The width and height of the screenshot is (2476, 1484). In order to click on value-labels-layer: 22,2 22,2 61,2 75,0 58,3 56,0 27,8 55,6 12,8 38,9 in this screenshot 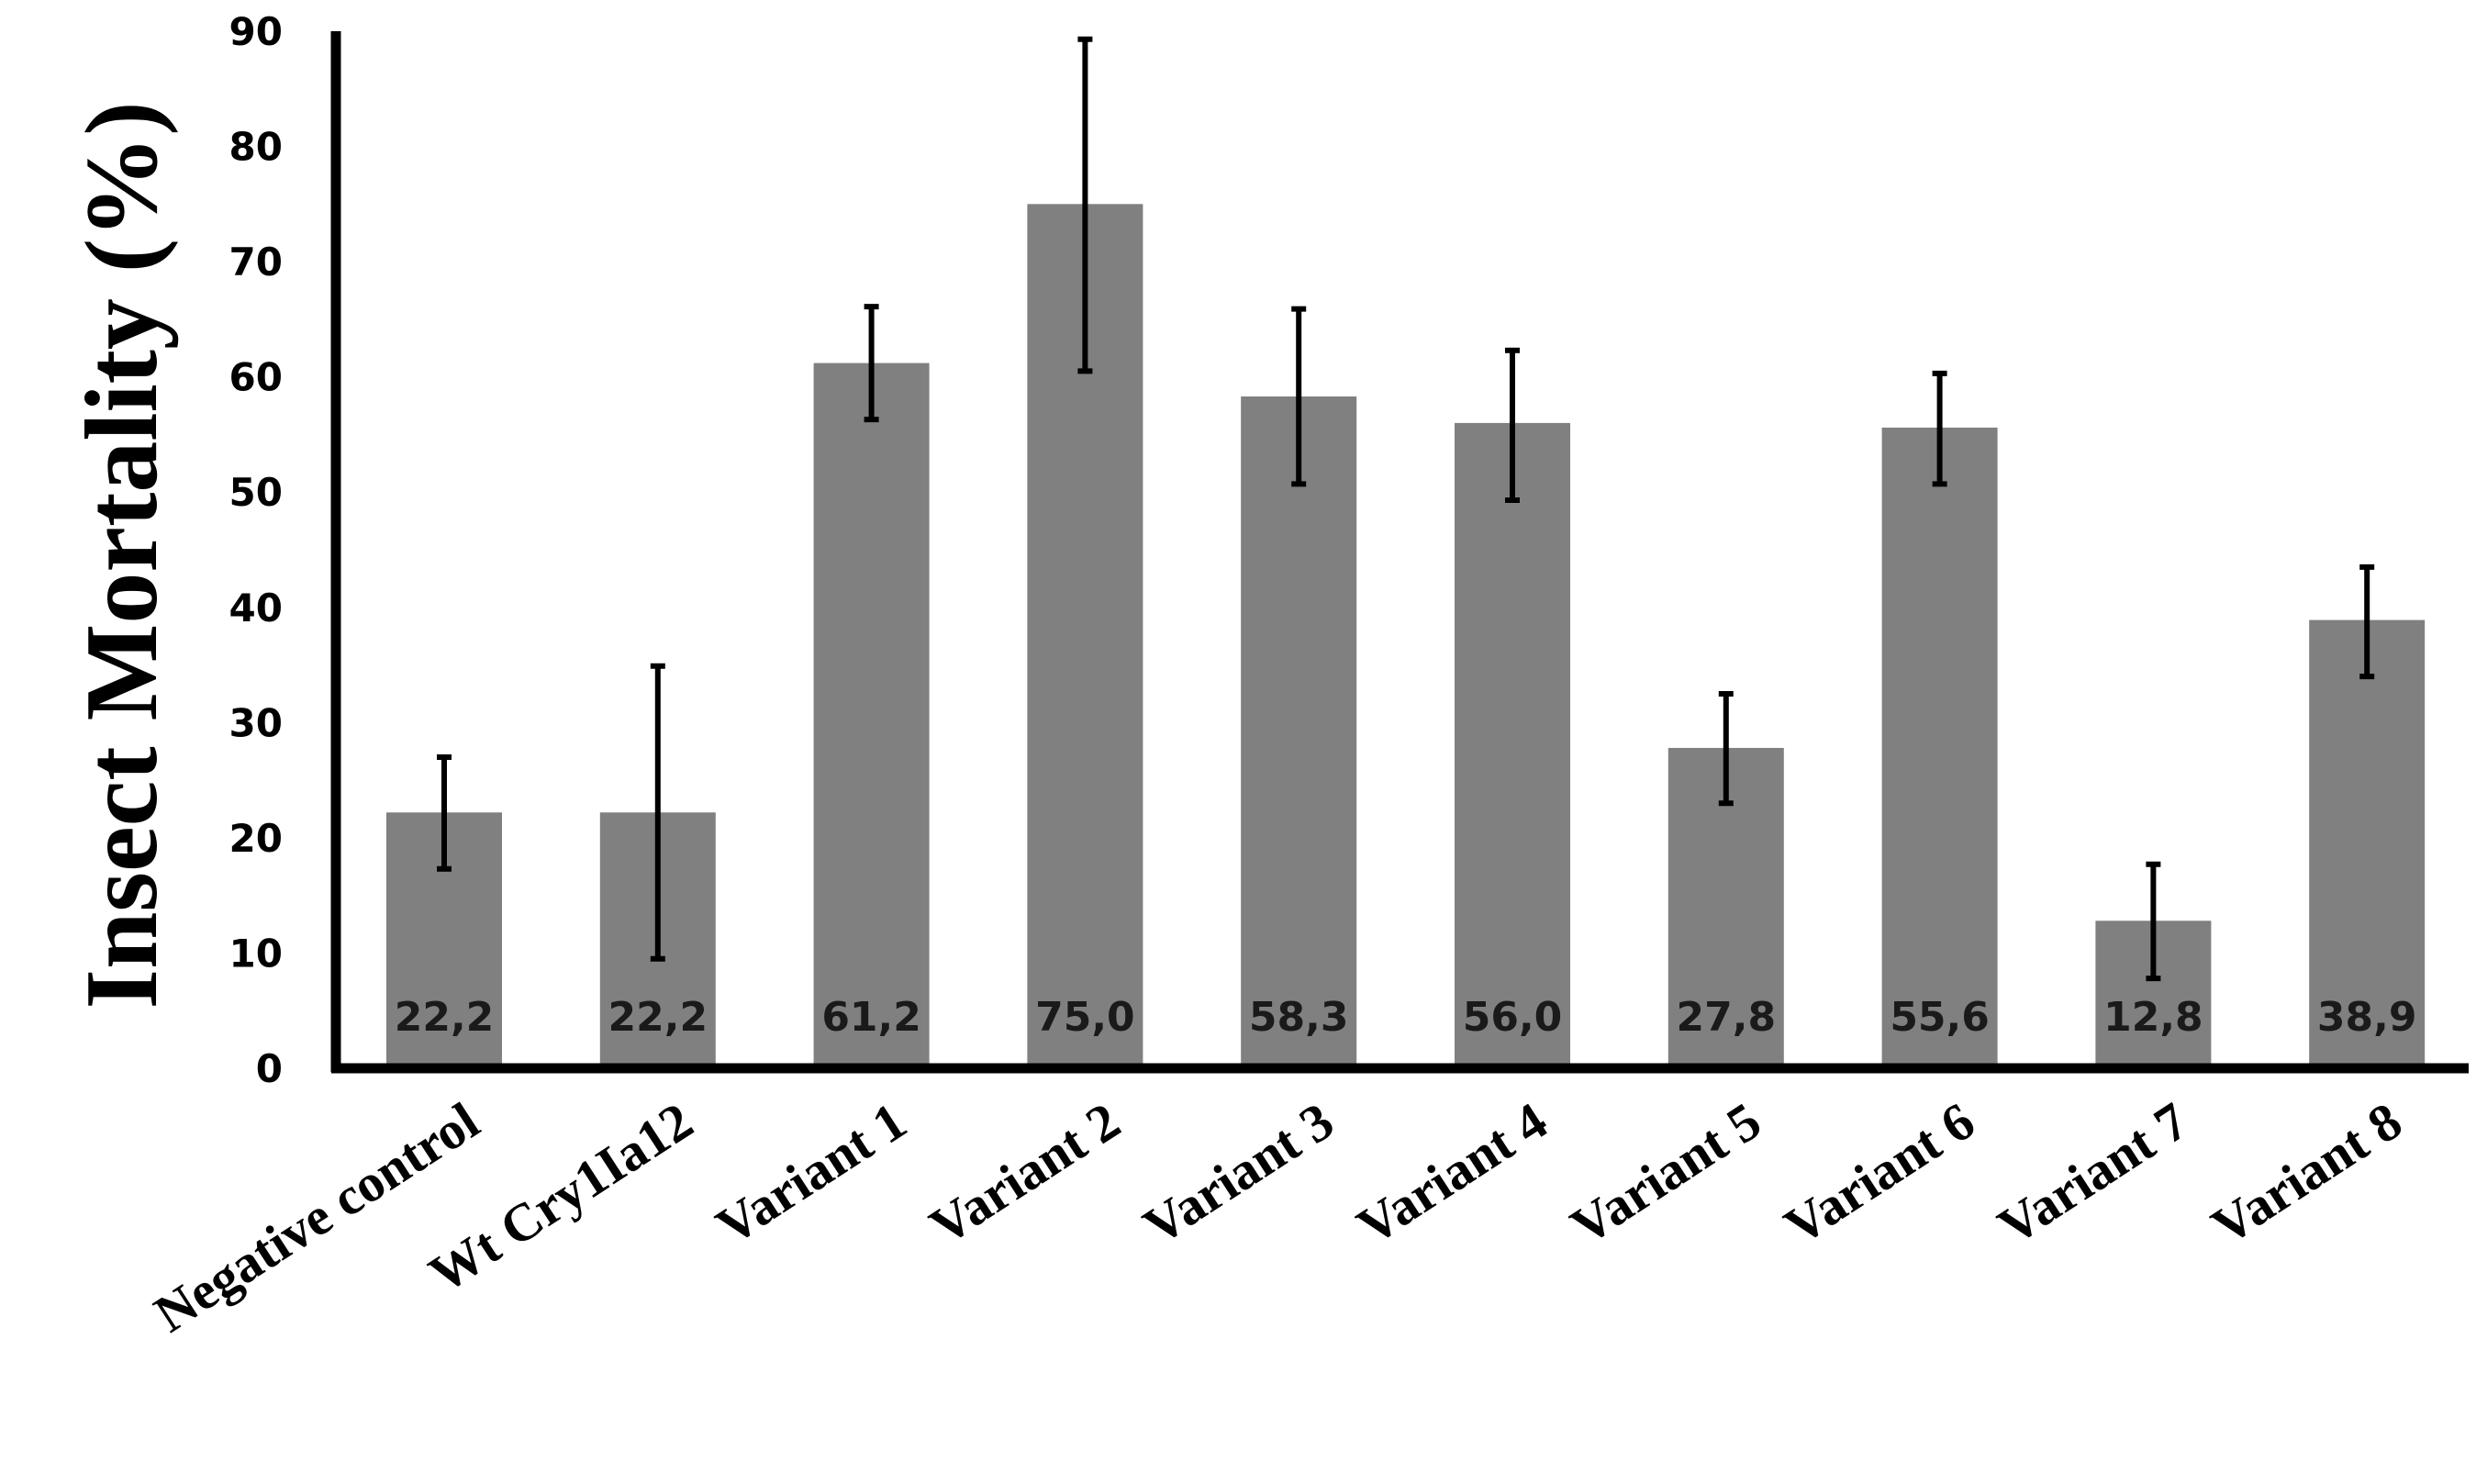, I will do `click(1406, 1017)`.